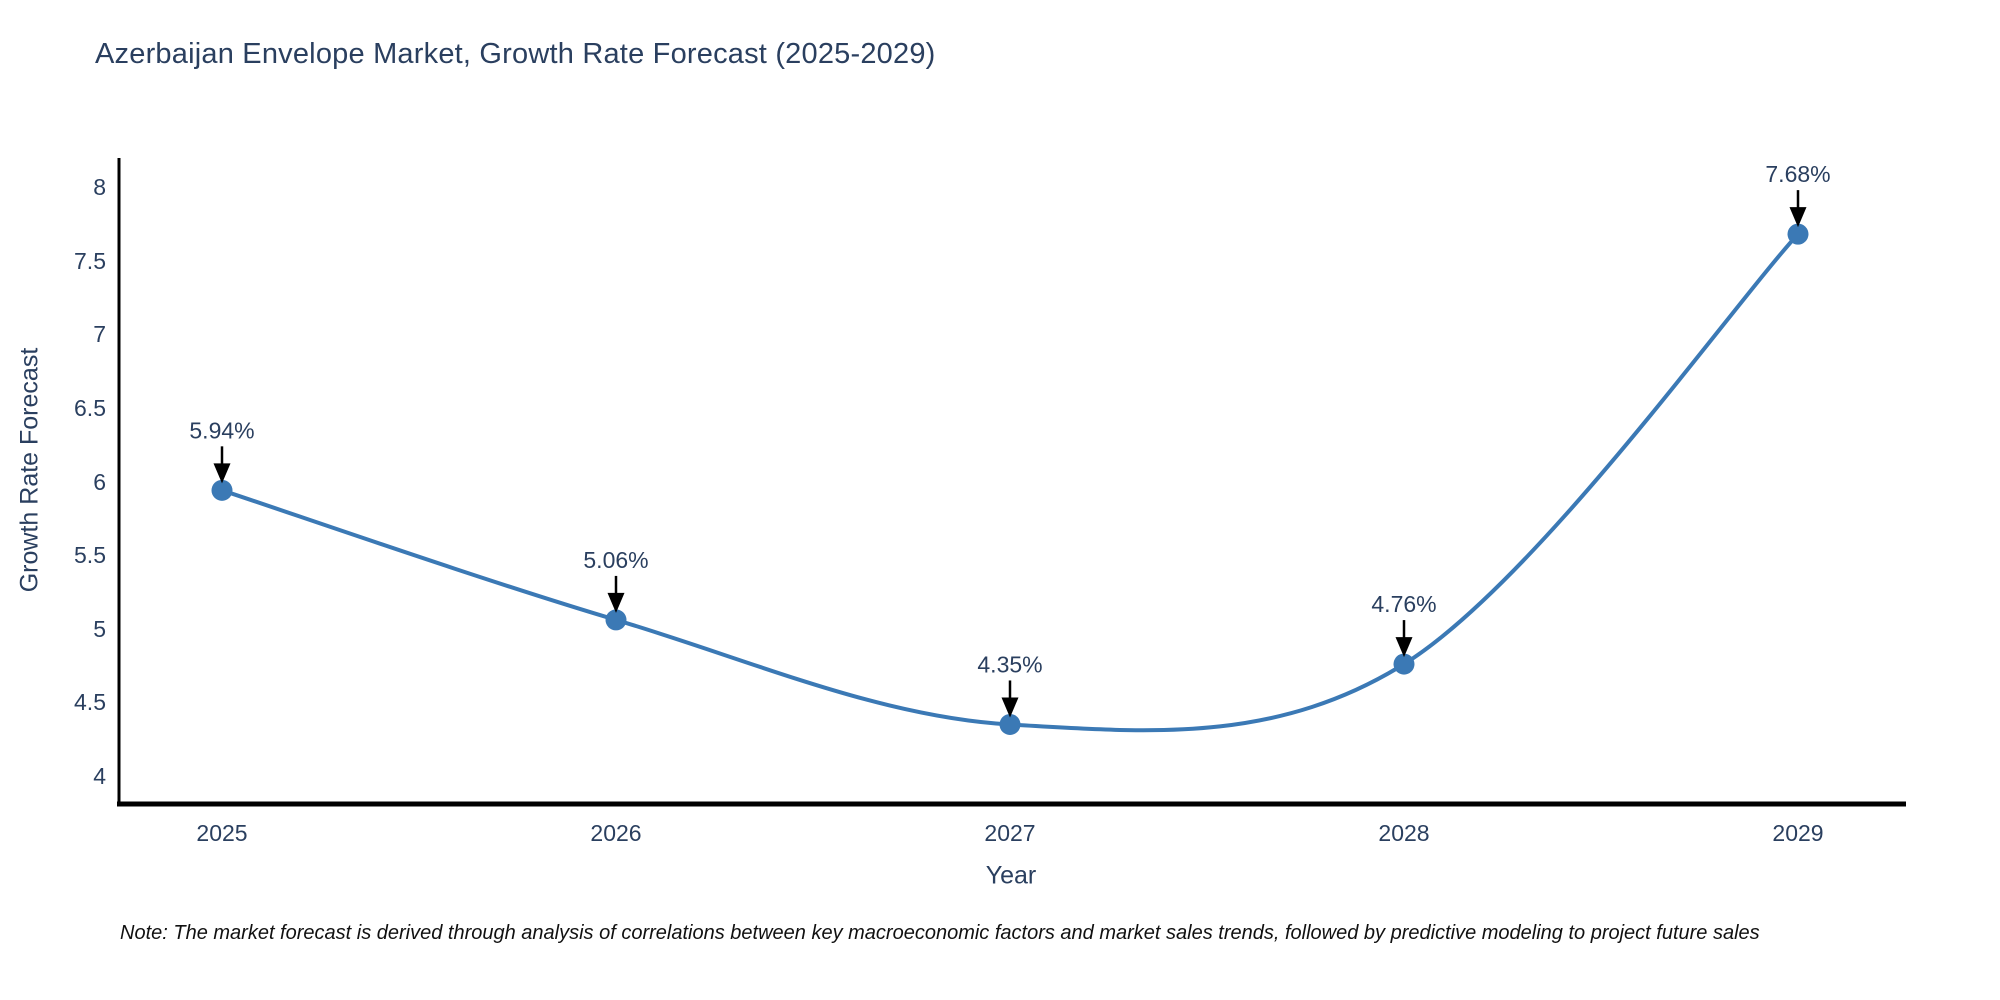  Describe the element at coordinates (1404, 833) in the screenshot. I see `x-tick-label: 2028` at that location.